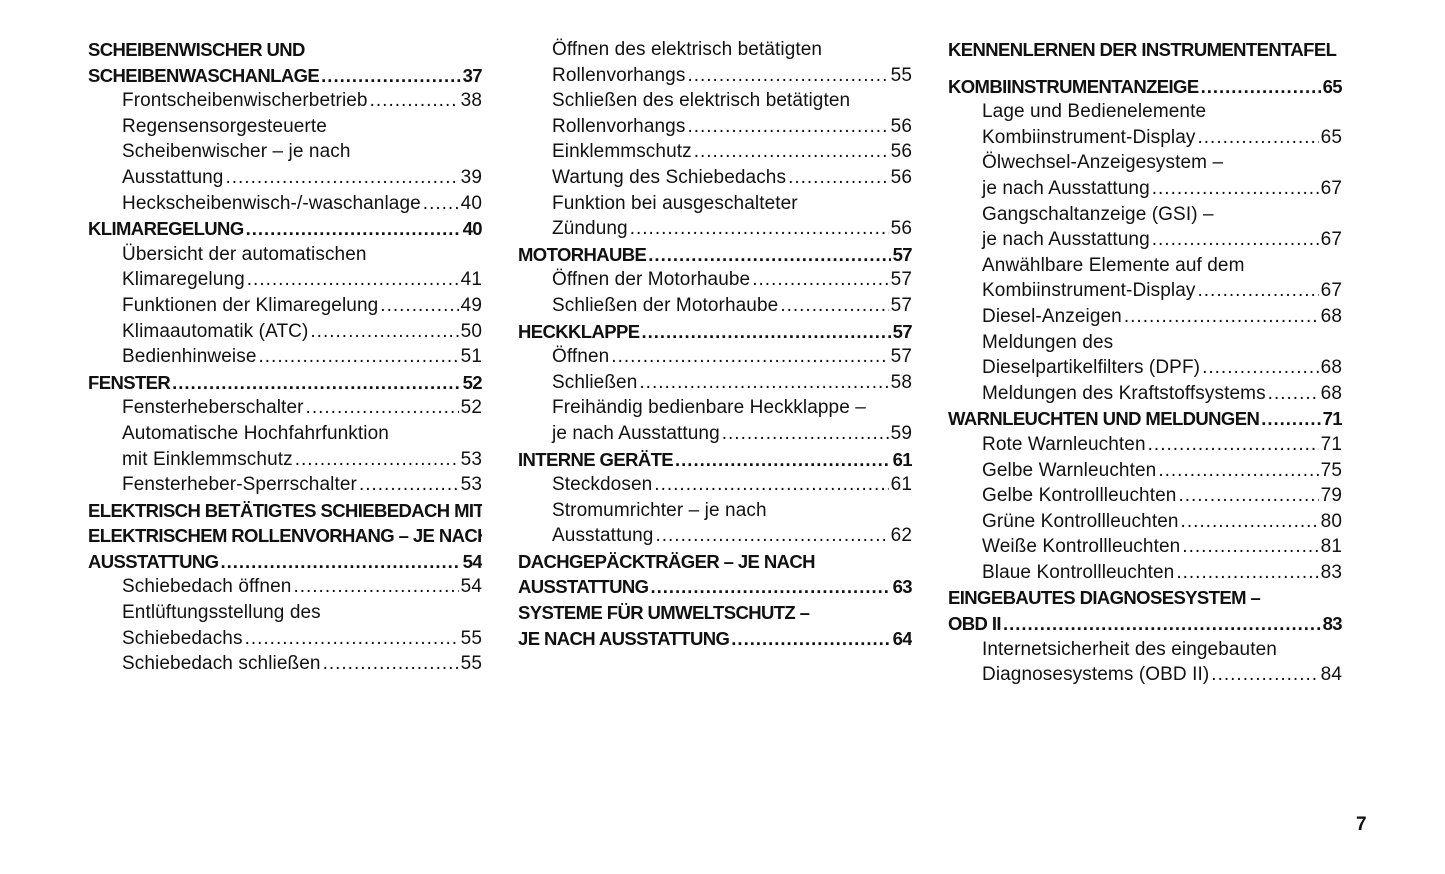 The image size is (1445, 874). Describe the element at coordinates (902, 587) in the screenshot. I see `toc-page-number: 63` at that location.